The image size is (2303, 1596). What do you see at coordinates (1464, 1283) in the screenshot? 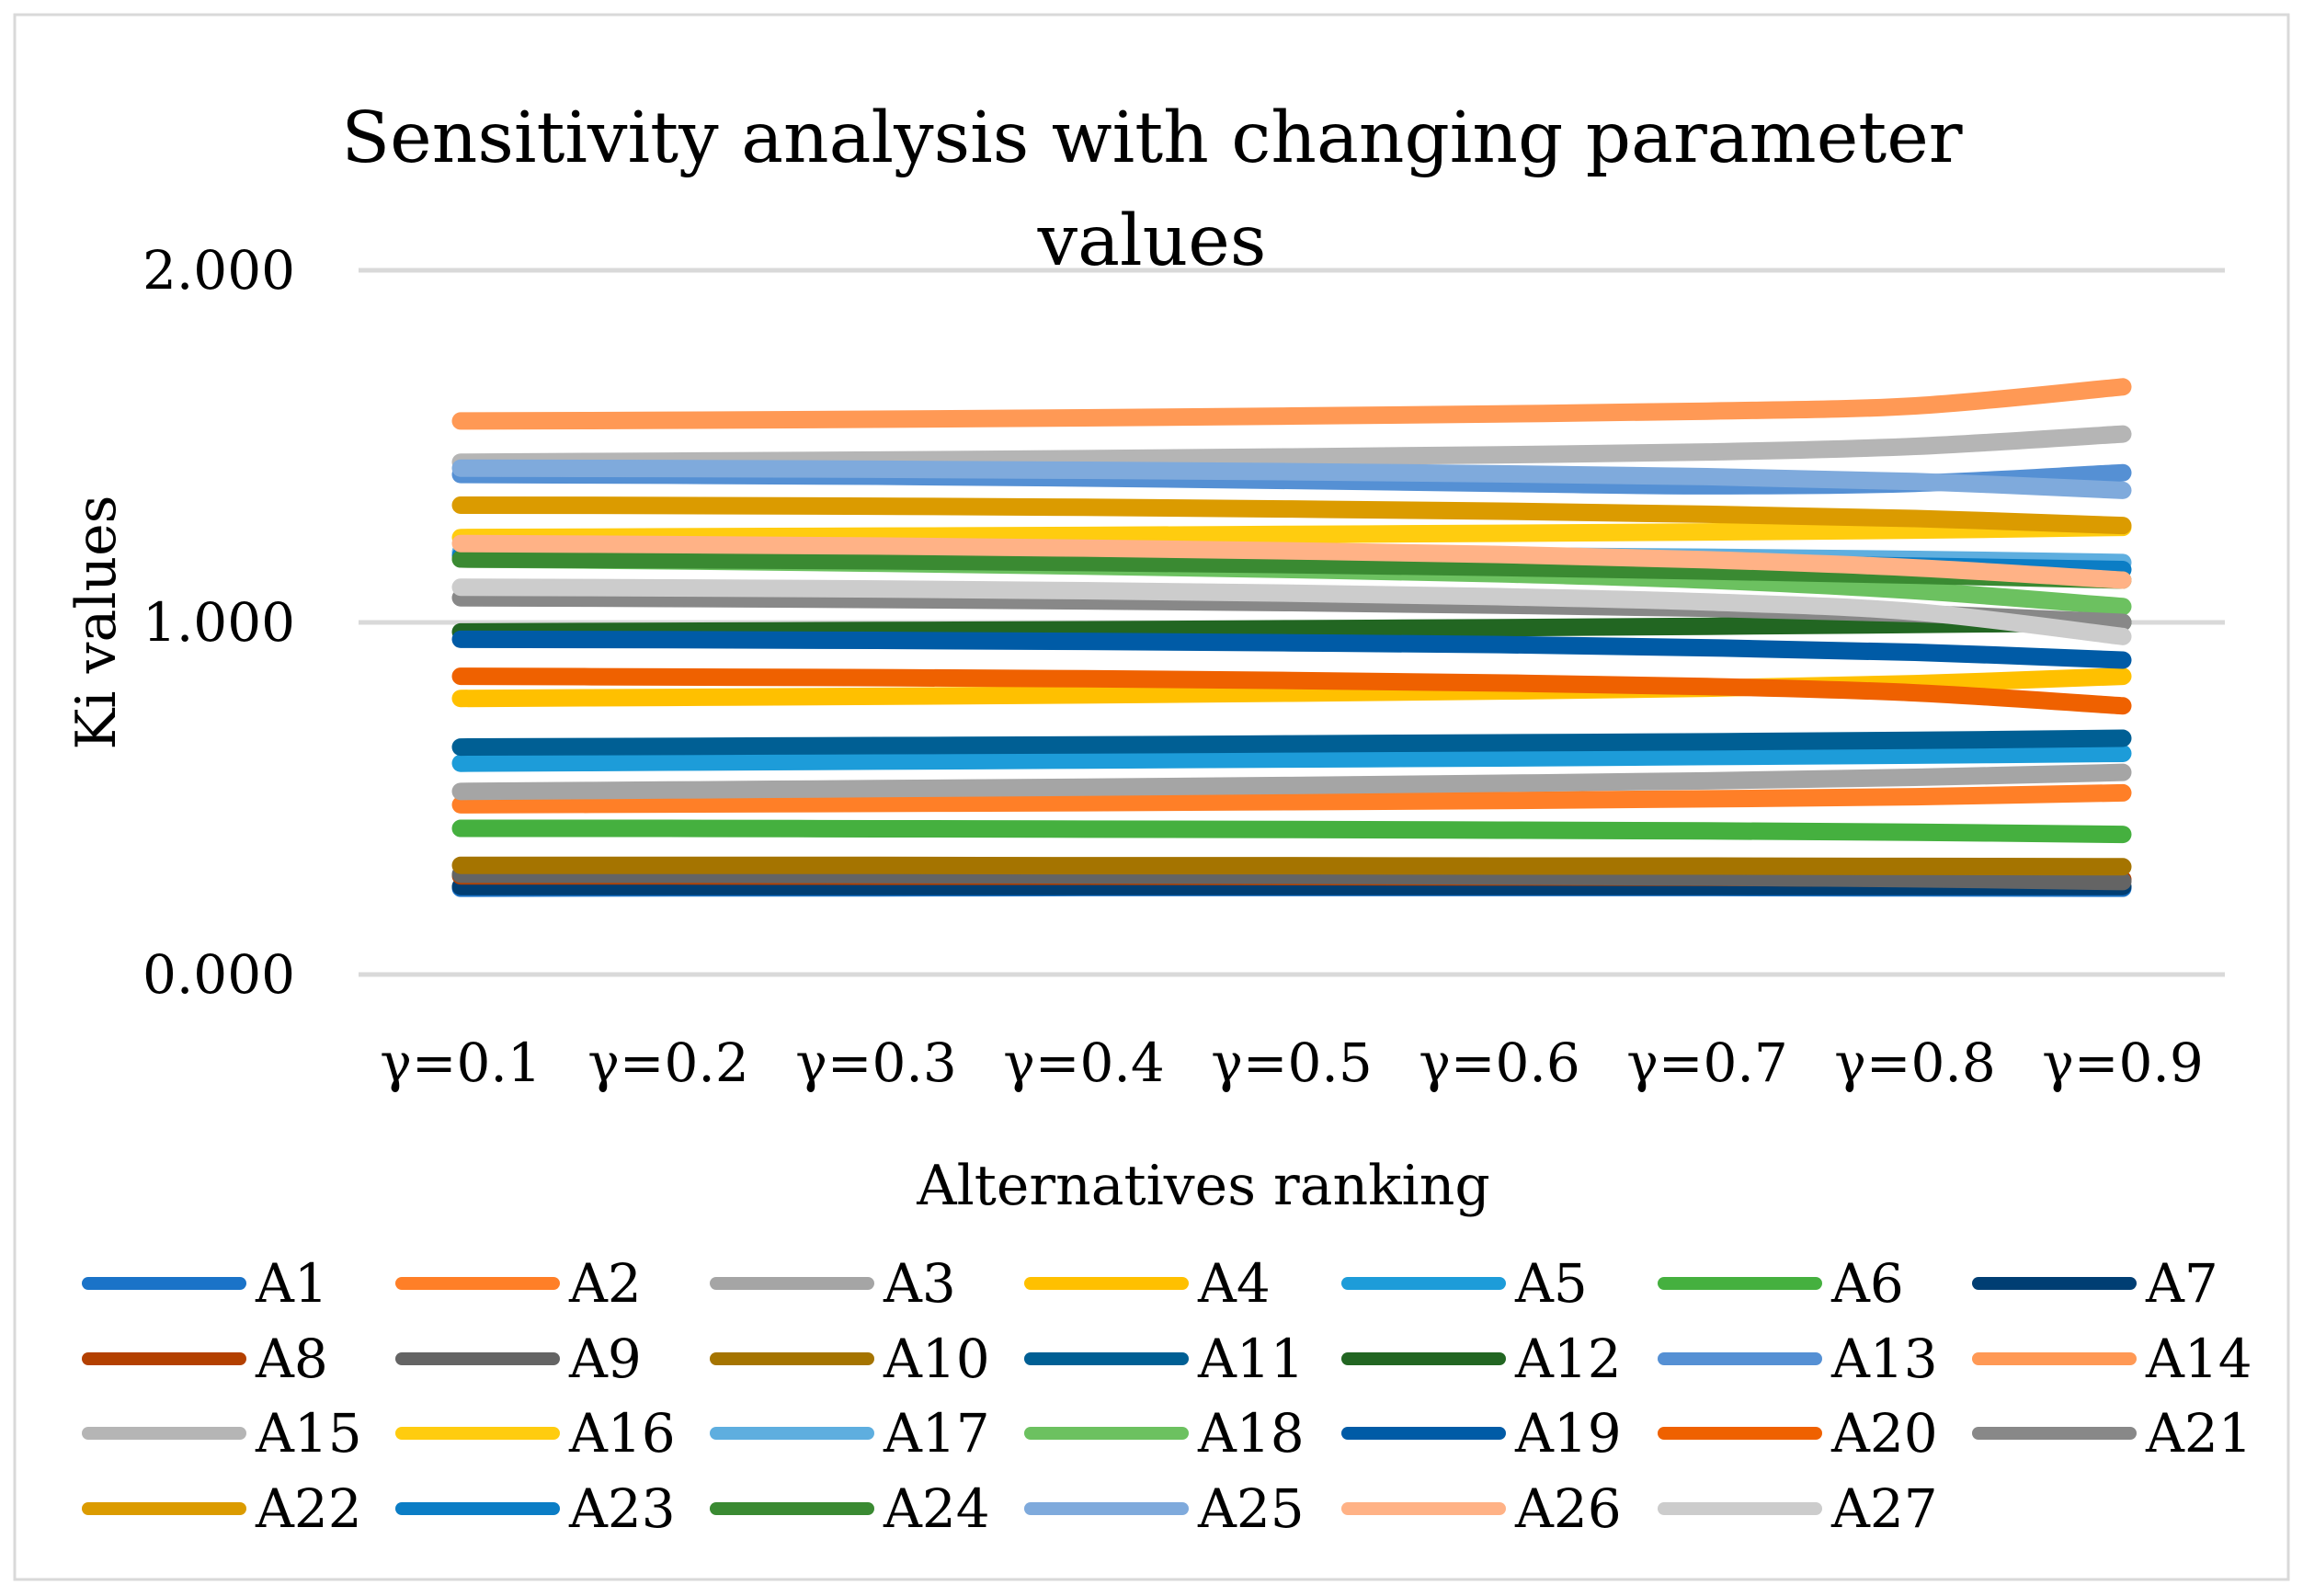
I see `legend-item-A5: A5` at bounding box center [1464, 1283].